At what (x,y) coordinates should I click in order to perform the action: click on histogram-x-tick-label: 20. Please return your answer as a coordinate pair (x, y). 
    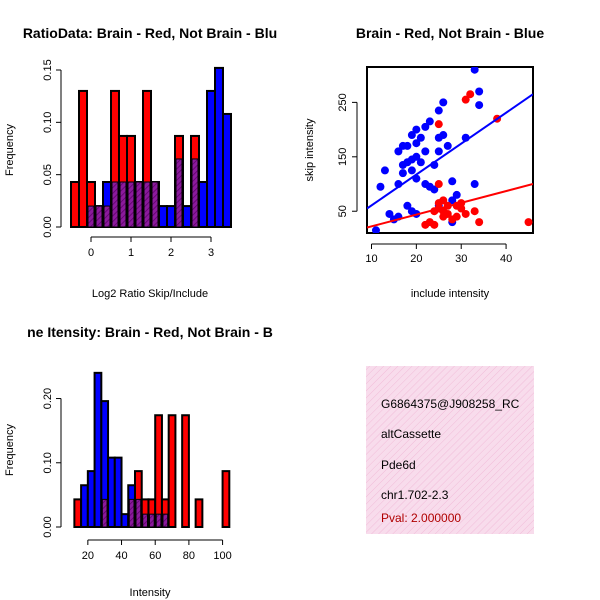
    Looking at the image, I should click on (88, 556).